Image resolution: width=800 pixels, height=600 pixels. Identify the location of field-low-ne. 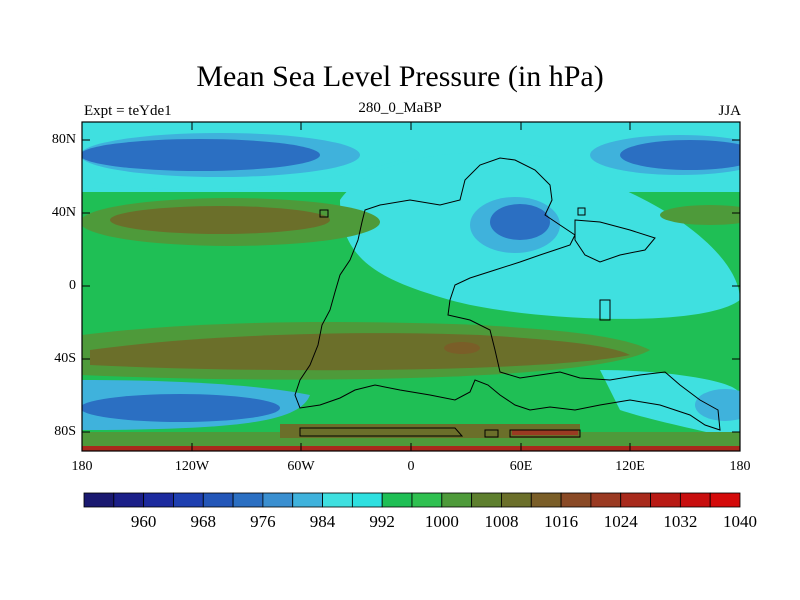
(680, 155).